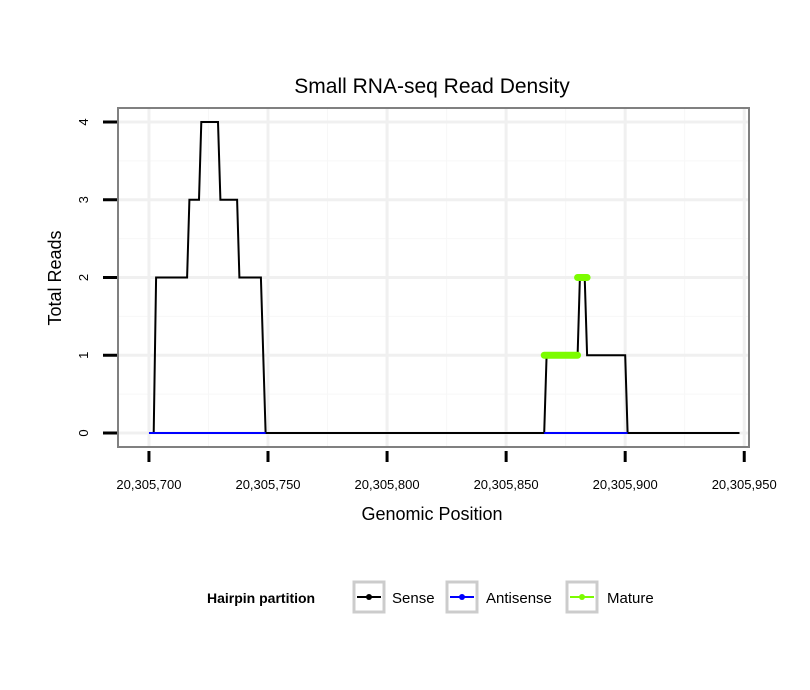  I want to click on x-axis-title: Genomic Position, so click(431, 514).